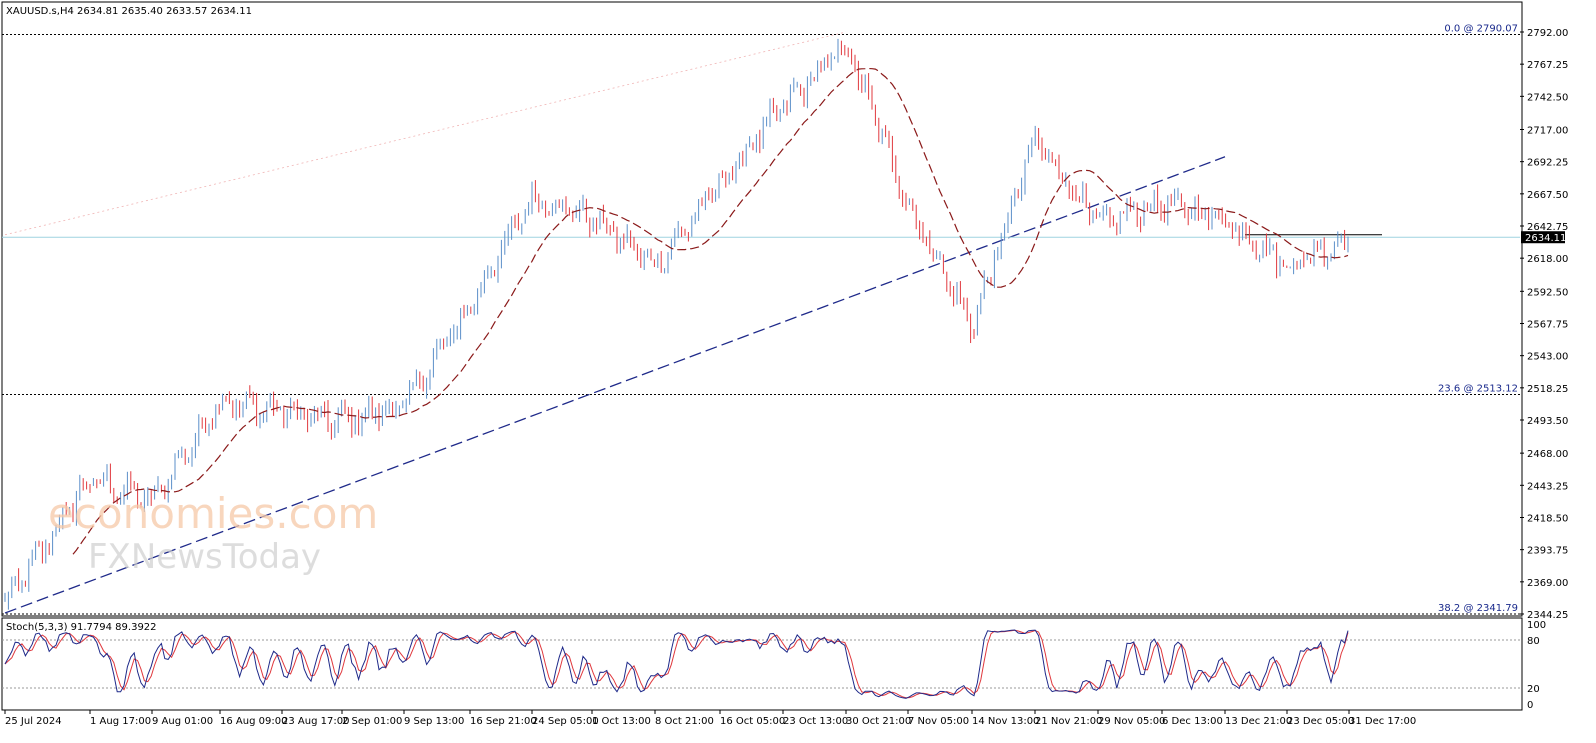 Image resolution: width=1596 pixels, height=743 pixels. What do you see at coordinates (1547, 163) in the screenshot?
I see `price-tick-label: 2692.25` at bounding box center [1547, 163].